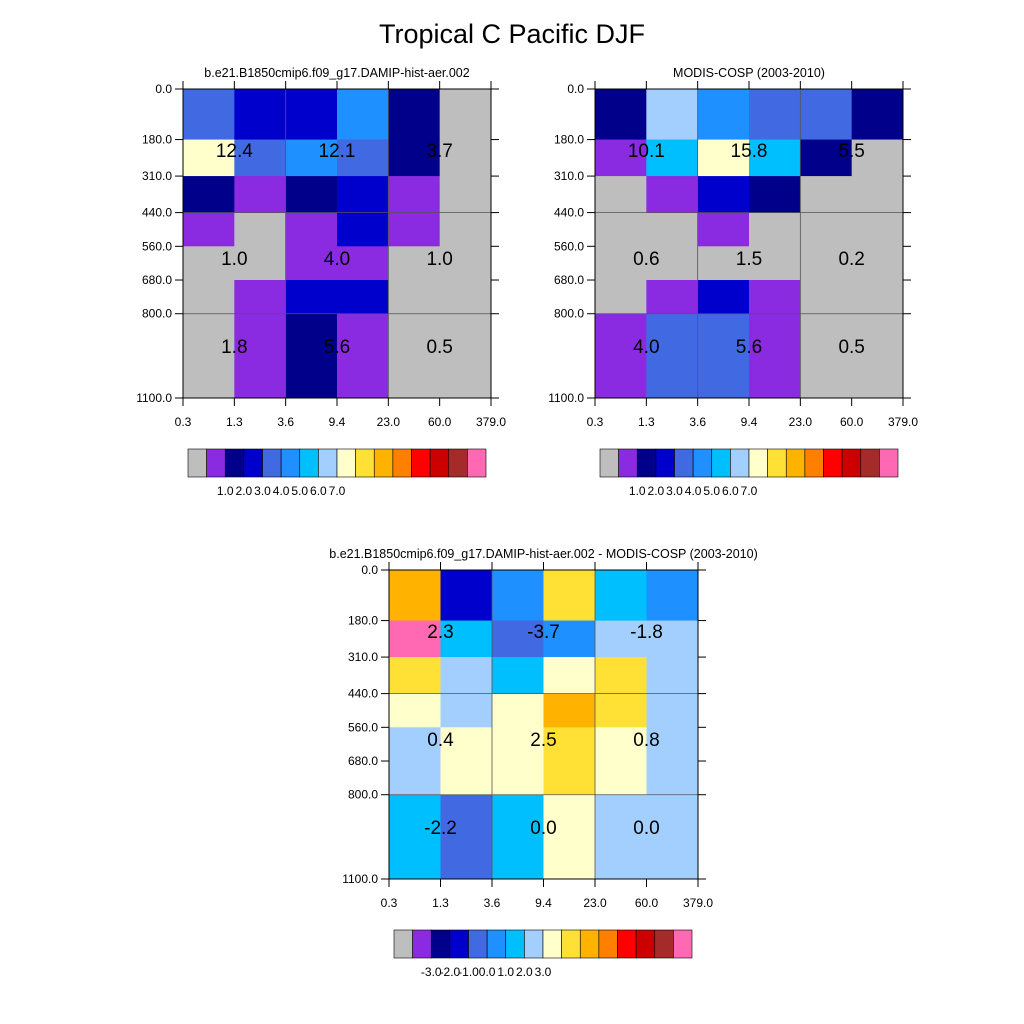  Describe the element at coordinates (234, 259) in the screenshot. I see `block-value-label: 1.0` at that location.